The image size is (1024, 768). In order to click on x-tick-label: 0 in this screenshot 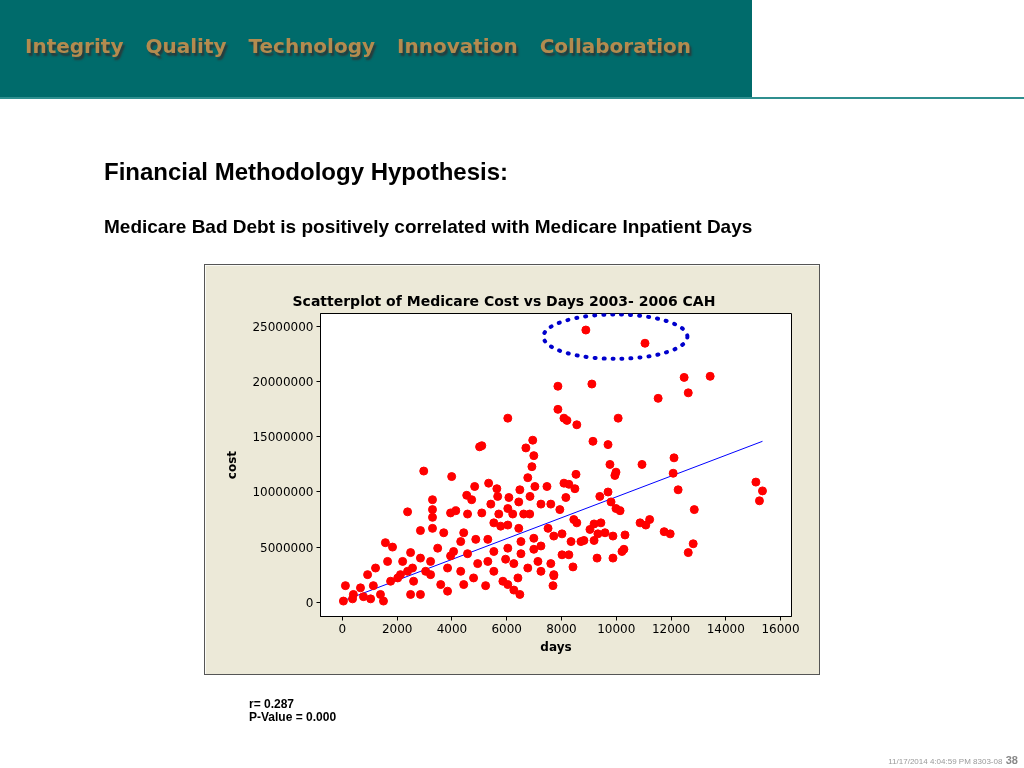, I will do `click(342, 628)`.